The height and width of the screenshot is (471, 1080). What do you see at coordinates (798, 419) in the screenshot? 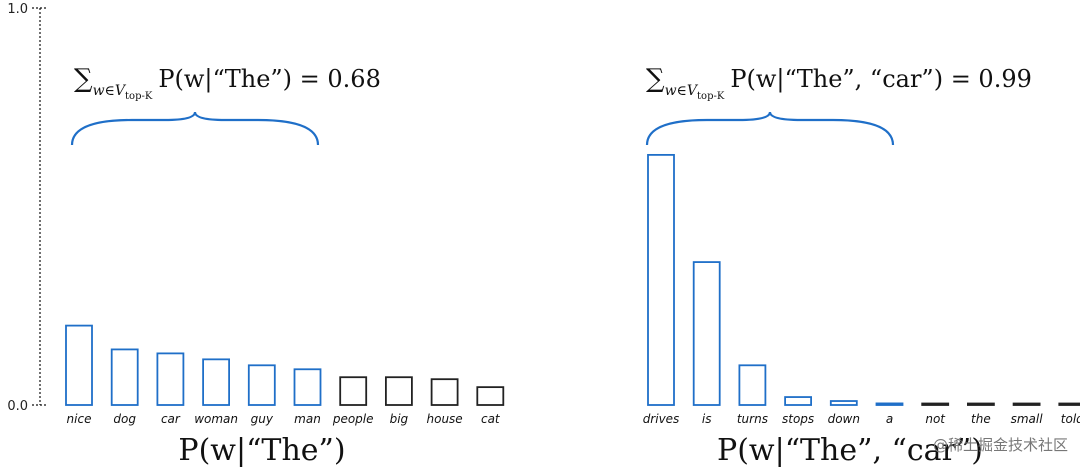
I see `category-label-right-stops: stops` at bounding box center [798, 419].